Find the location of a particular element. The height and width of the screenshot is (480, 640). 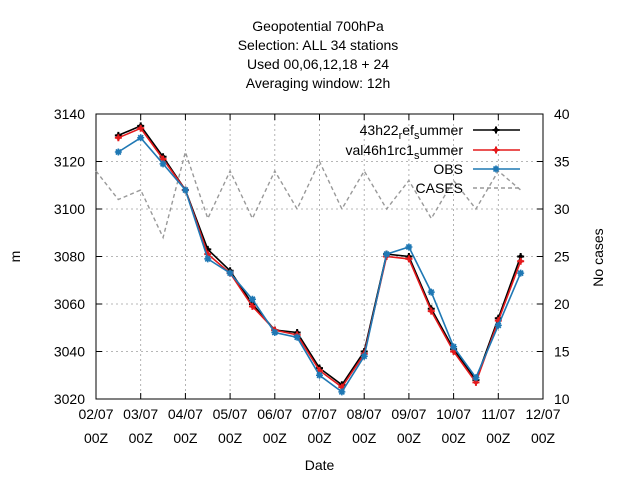

title-line: Geopotential 700hPa is located at coordinates (318, 26).